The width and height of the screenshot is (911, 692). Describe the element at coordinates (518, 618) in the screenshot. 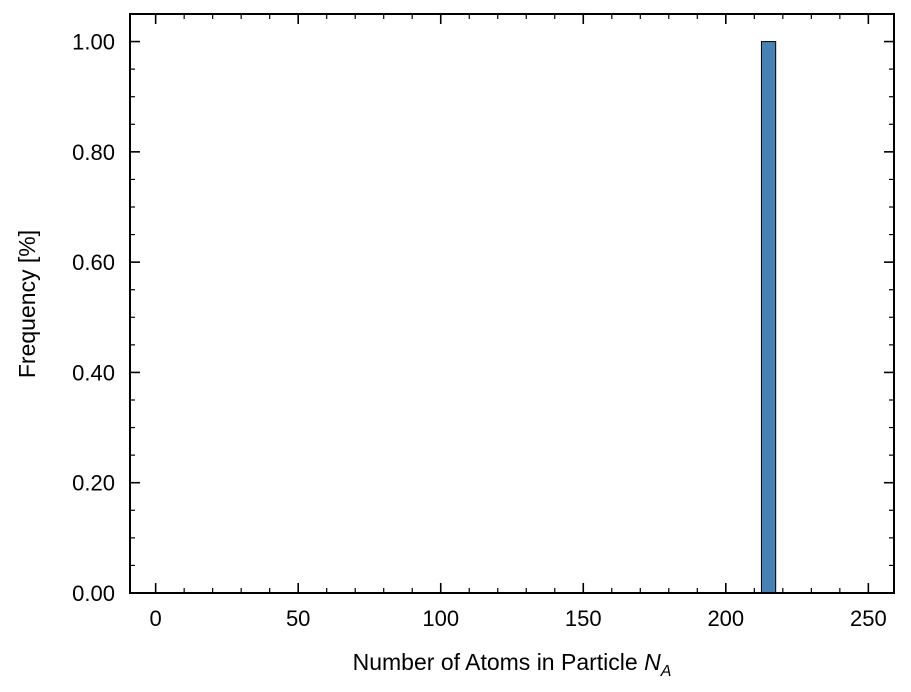

I see `x-tick-labels: 0 50 100 150 200 250` at that location.